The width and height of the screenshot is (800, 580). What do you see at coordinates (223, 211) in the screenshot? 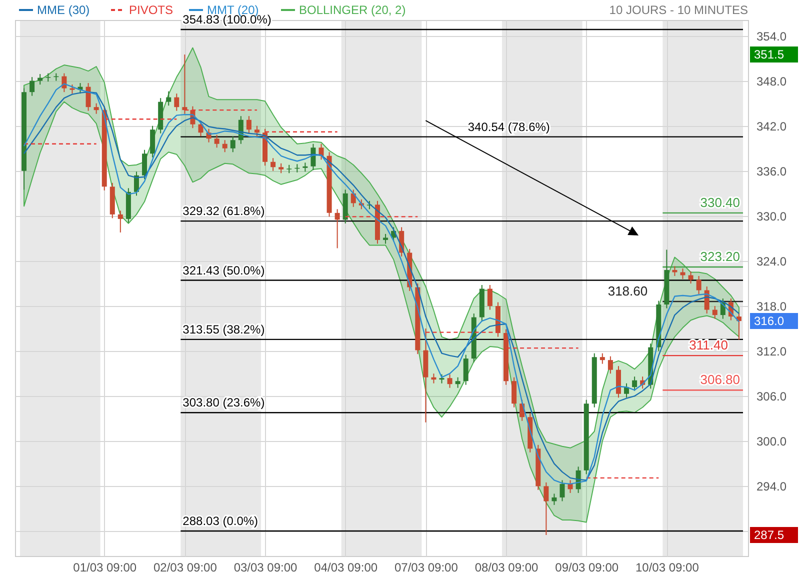
I see `ref-line-label: 329.32 (61.8%)` at bounding box center [223, 211].